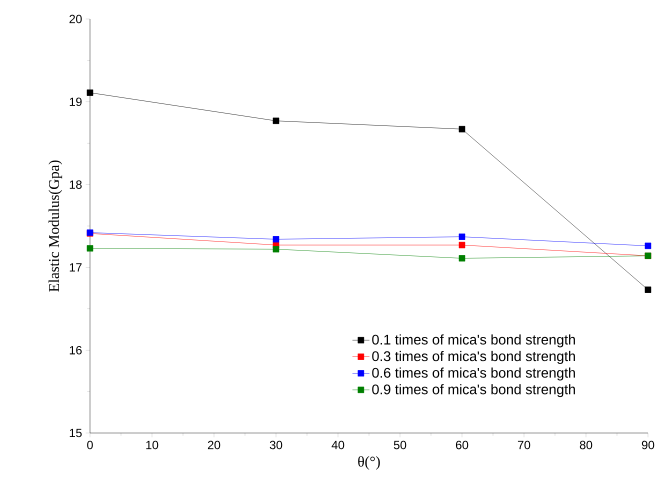 The width and height of the screenshot is (665, 494). What do you see at coordinates (473, 374) in the screenshot?
I see `legend-label: 0.6 times of mica's bond strength` at bounding box center [473, 374].